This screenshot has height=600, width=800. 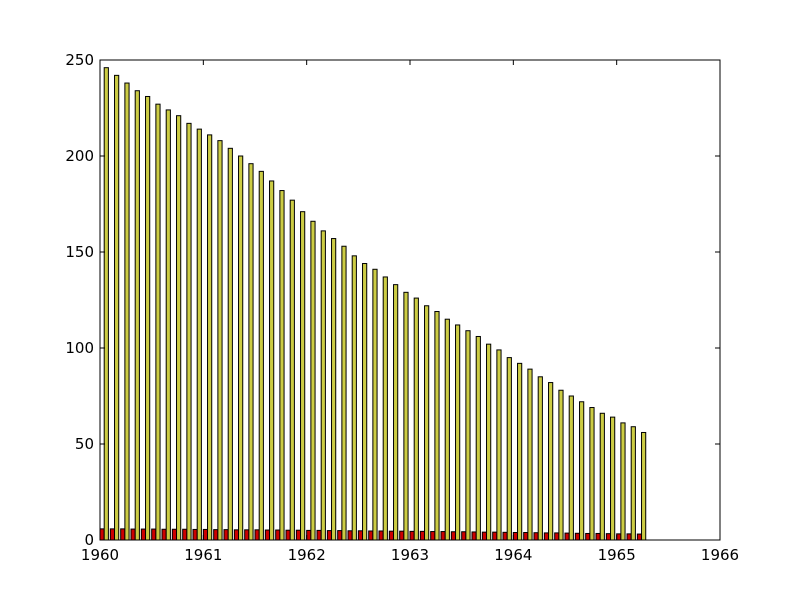 I want to click on x-tick-label-1961: 1961, so click(x=203, y=555).